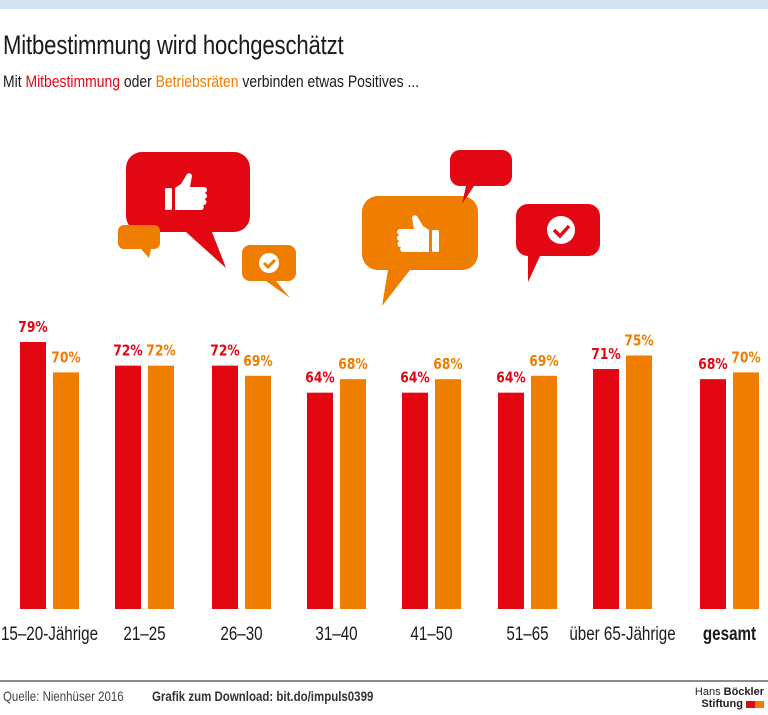 The width and height of the screenshot is (768, 715). What do you see at coordinates (144, 633) in the screenshot?
I see `category-label: 21–25` at bounding box center [144, 633].